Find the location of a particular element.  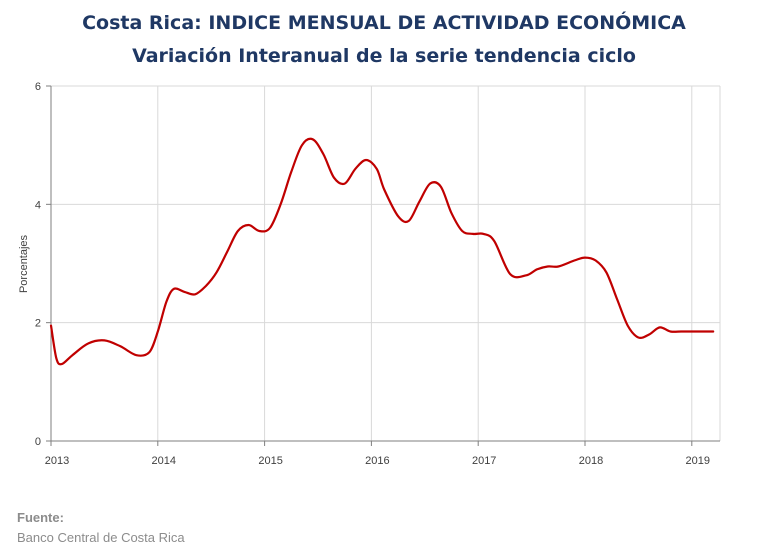

x-tick-label: 2014 is located at coordinates (164, 461).